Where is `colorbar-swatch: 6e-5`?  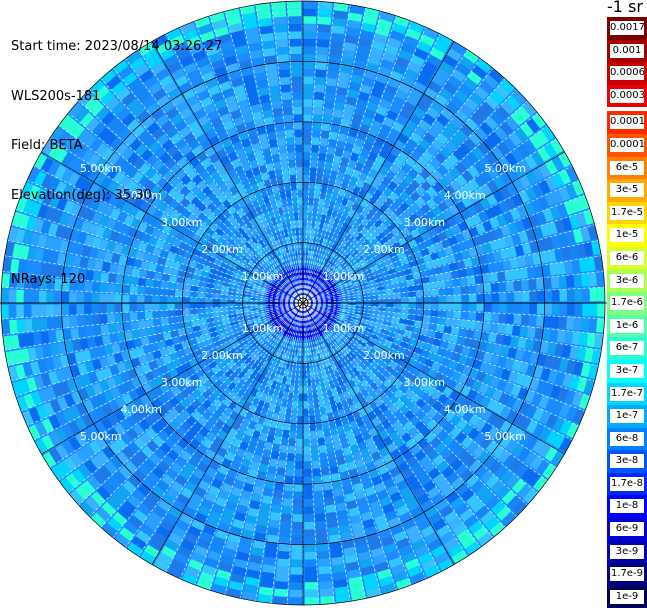
colorbar-swatch: 6e-5 is located at coordinates (627, 168).